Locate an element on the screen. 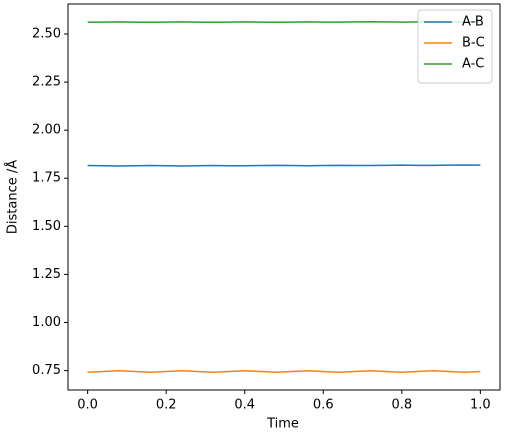  y-tick-label: 1.00 is located at coordinates (46, 322).